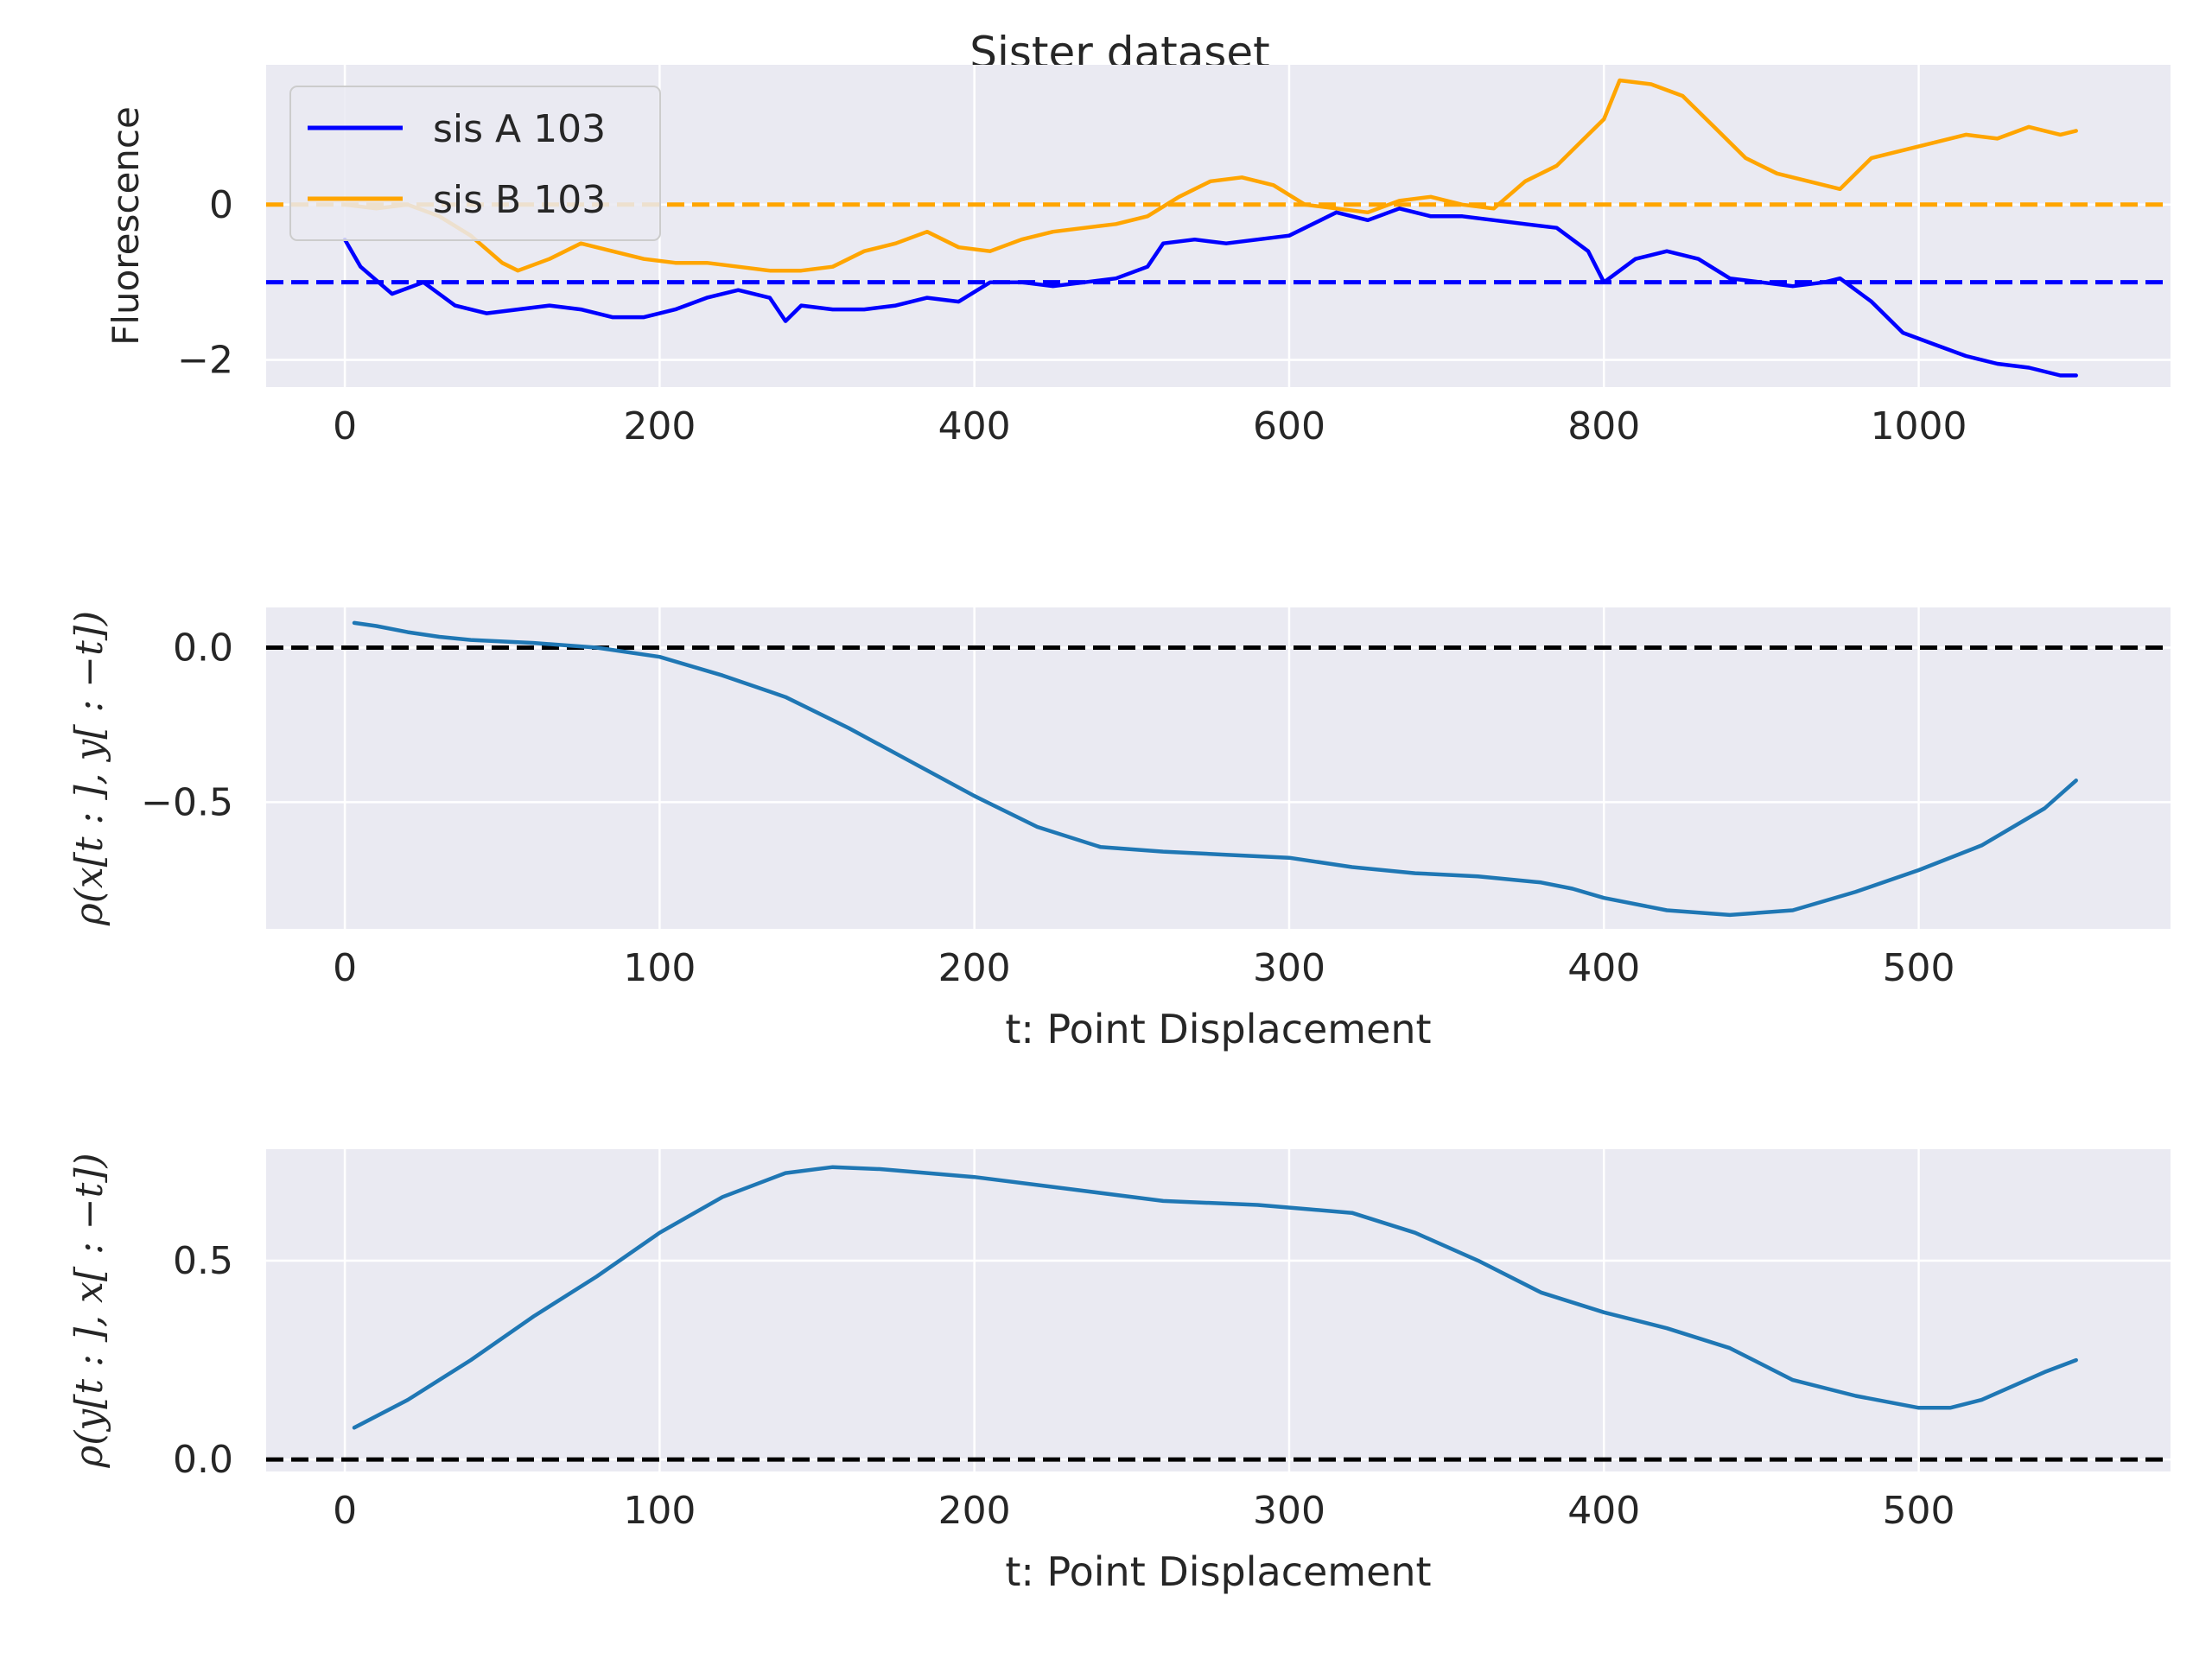 The height and width of the screenshot is (1659, 2212). I want to click on y-axis-label: ρ(x[t : ], y[ : −t]), so click(89, 768).